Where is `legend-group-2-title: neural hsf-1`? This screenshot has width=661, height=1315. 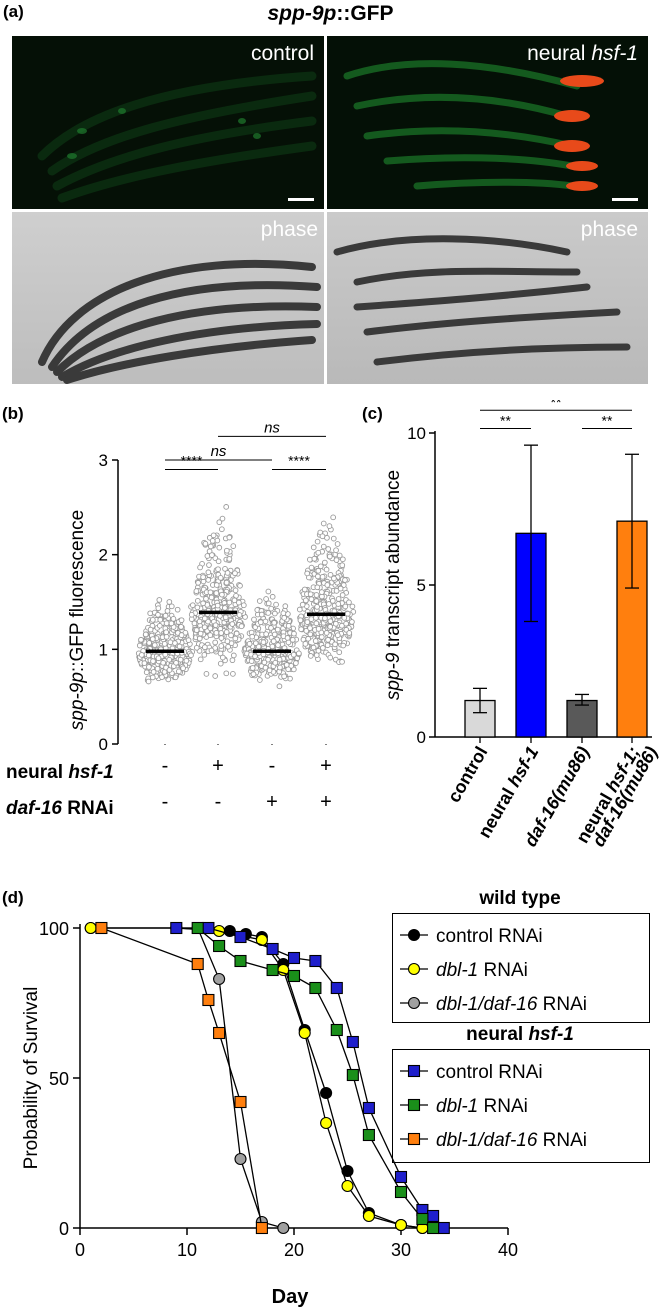
legend-group-2-title: neural hsf-1 is located at coordinates (520, 1035).